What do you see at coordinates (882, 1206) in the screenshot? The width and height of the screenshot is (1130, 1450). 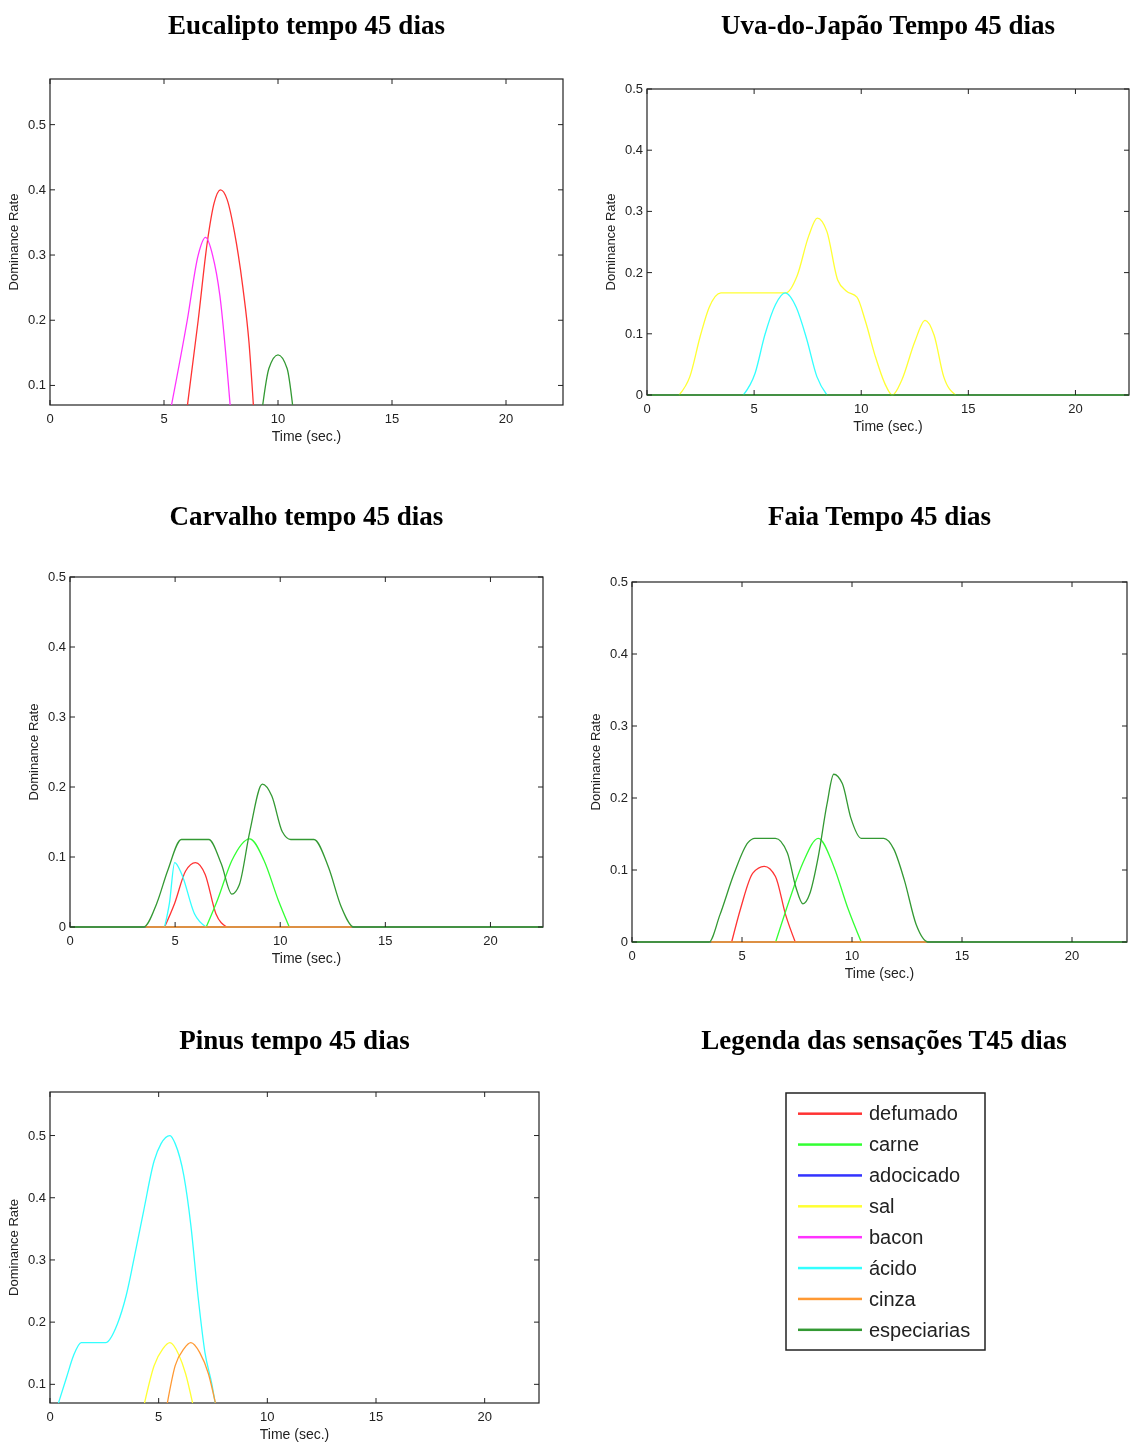 I see `legend-label: sal` at bounding box center [882, 1206].